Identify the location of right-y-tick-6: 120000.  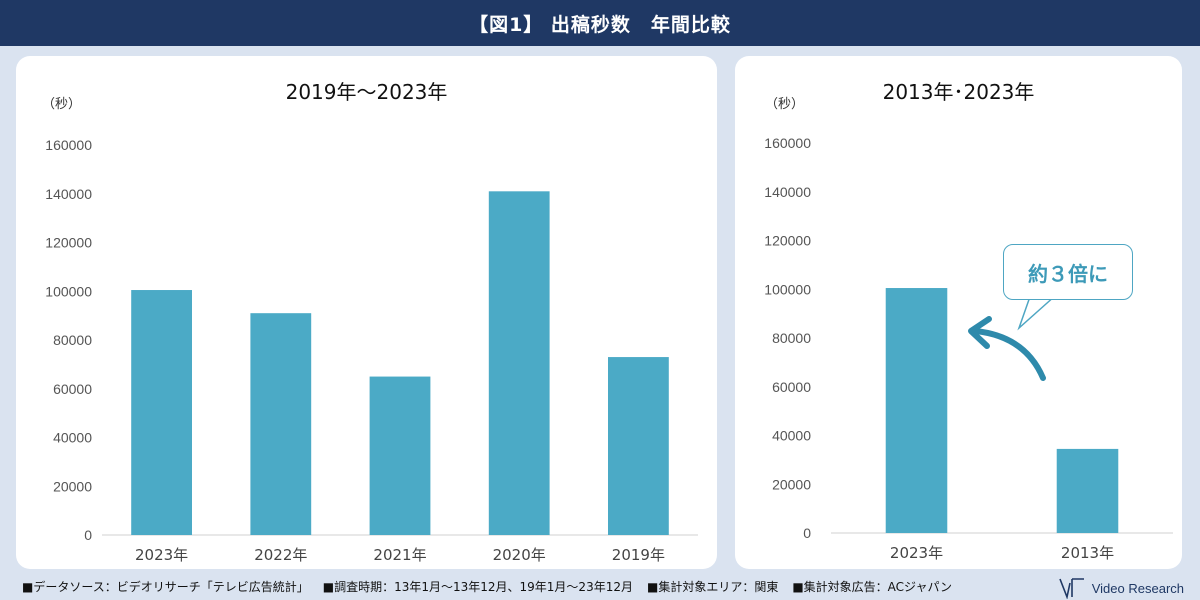
(787, 241).